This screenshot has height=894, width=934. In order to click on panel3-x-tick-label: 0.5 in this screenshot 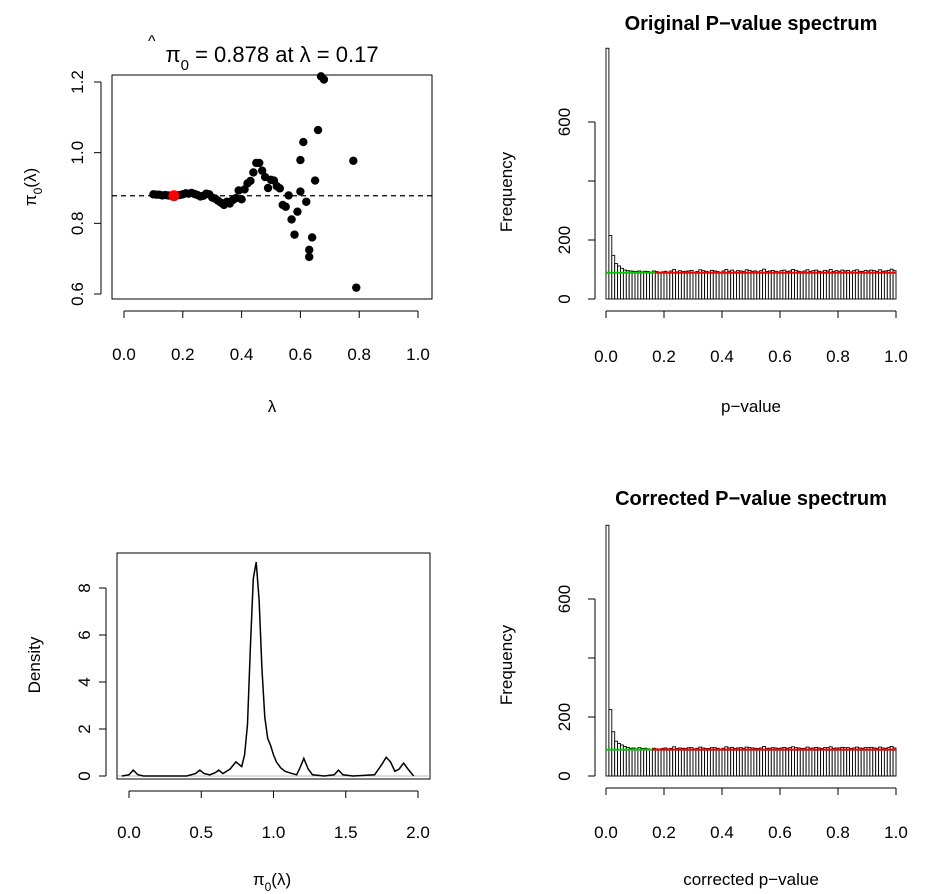, I will do `click(201, 832)`.